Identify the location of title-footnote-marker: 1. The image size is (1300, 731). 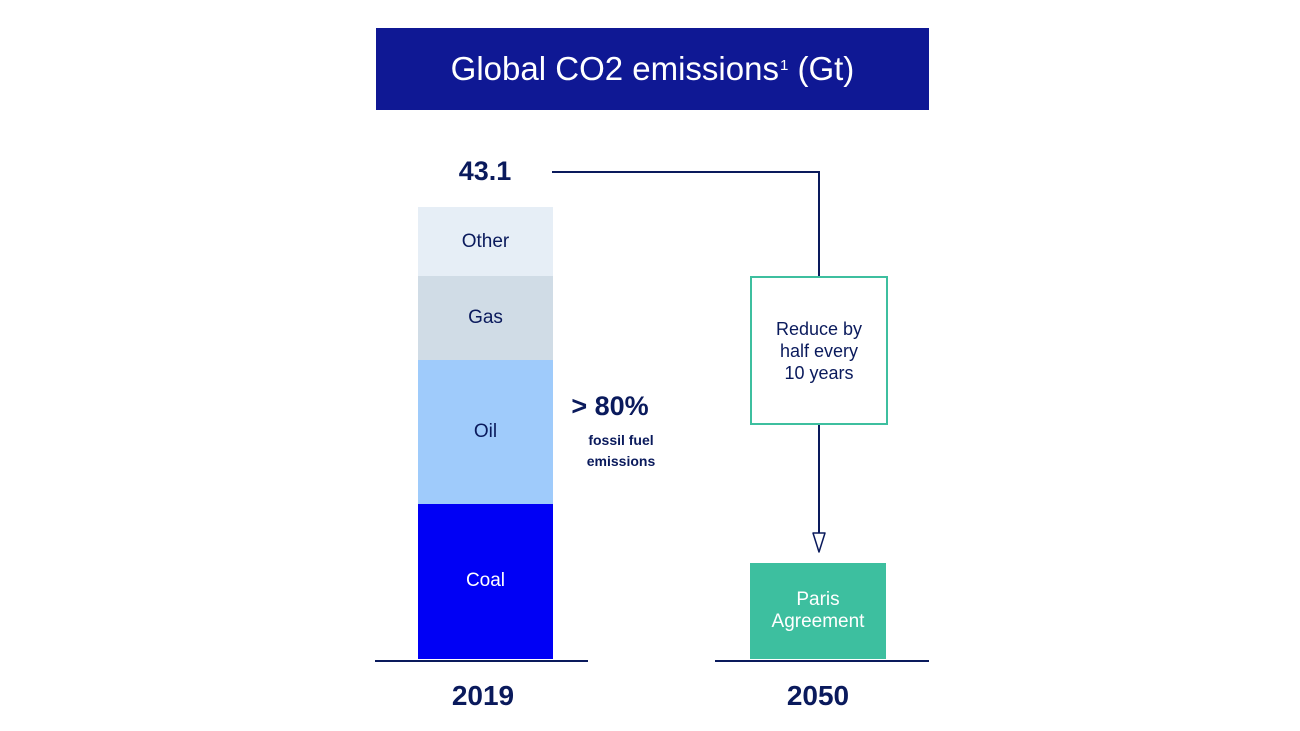
(784, 65).